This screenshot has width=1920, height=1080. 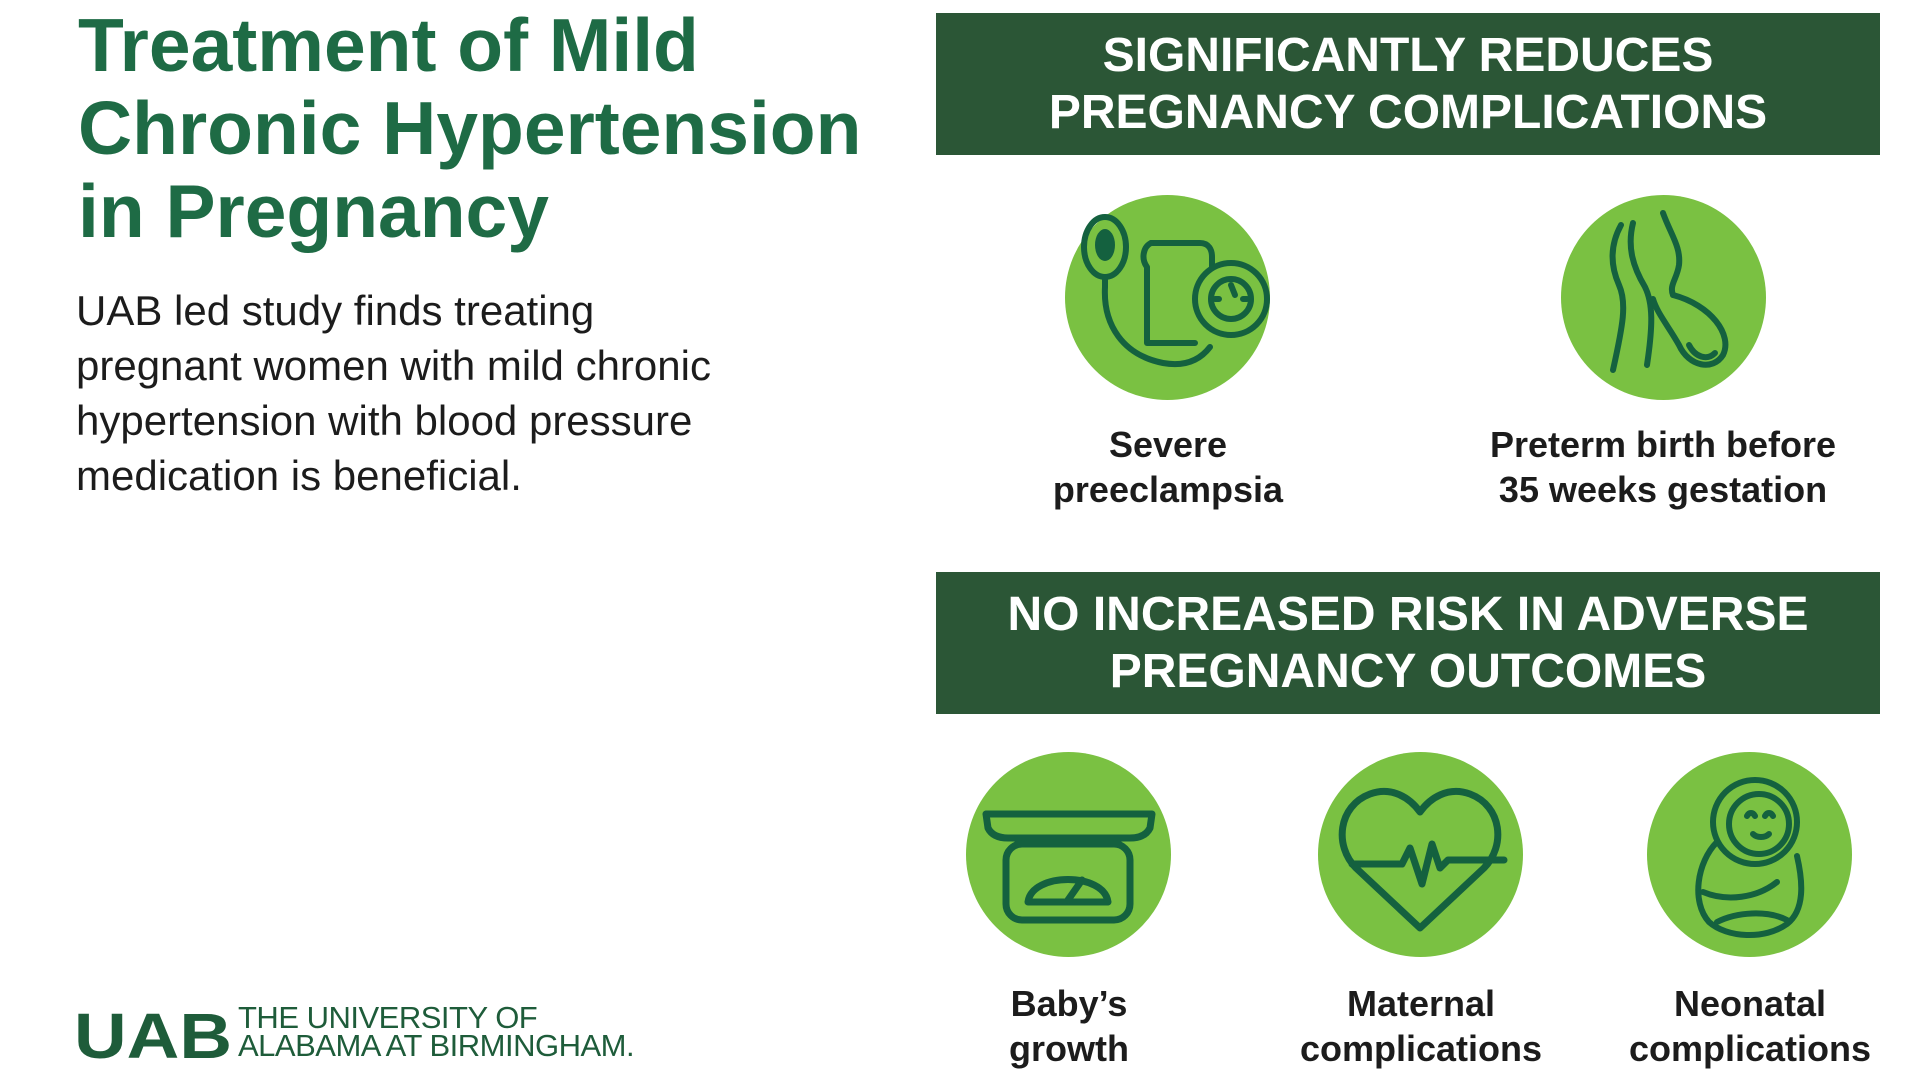 What do you see at coordinates (1663, 444) in the screenshot?
I see `label-line: Preterm birth before` at bounding box center [1663, 444].